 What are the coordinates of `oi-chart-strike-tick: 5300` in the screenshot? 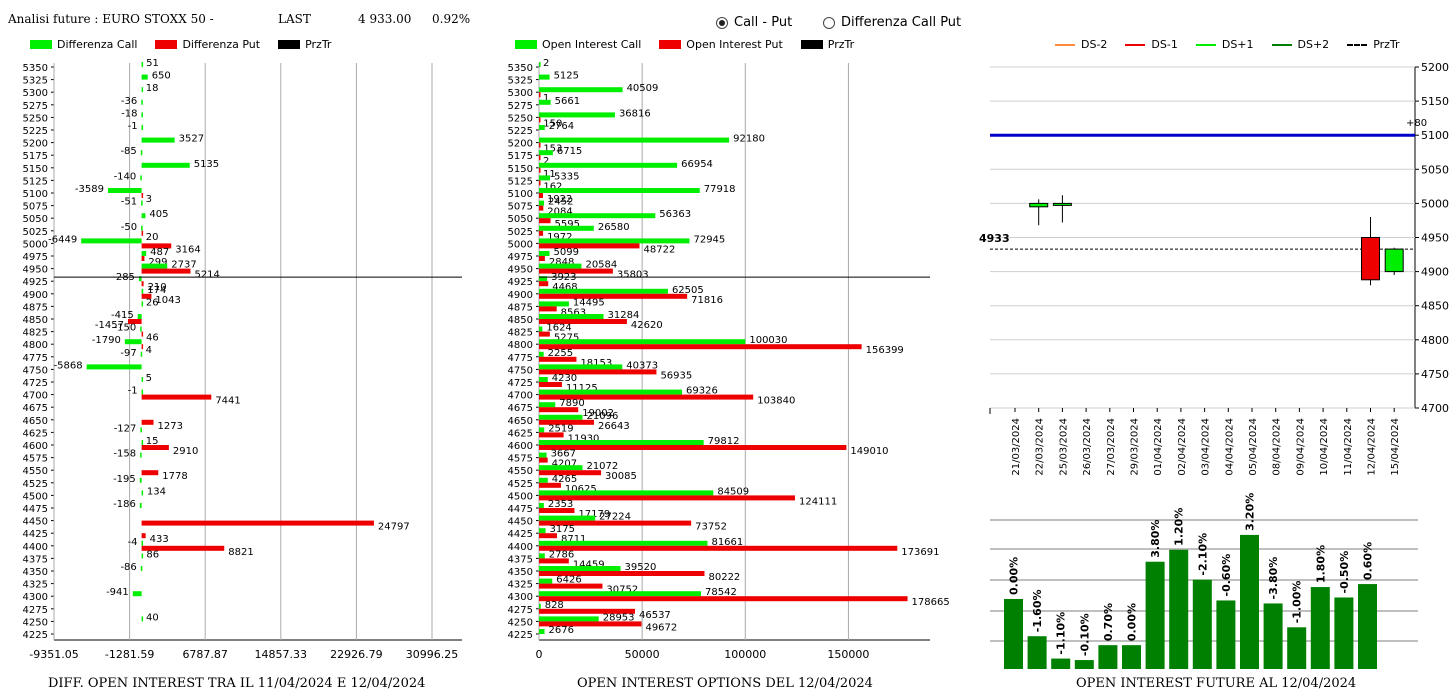 It's located at (520, 93).